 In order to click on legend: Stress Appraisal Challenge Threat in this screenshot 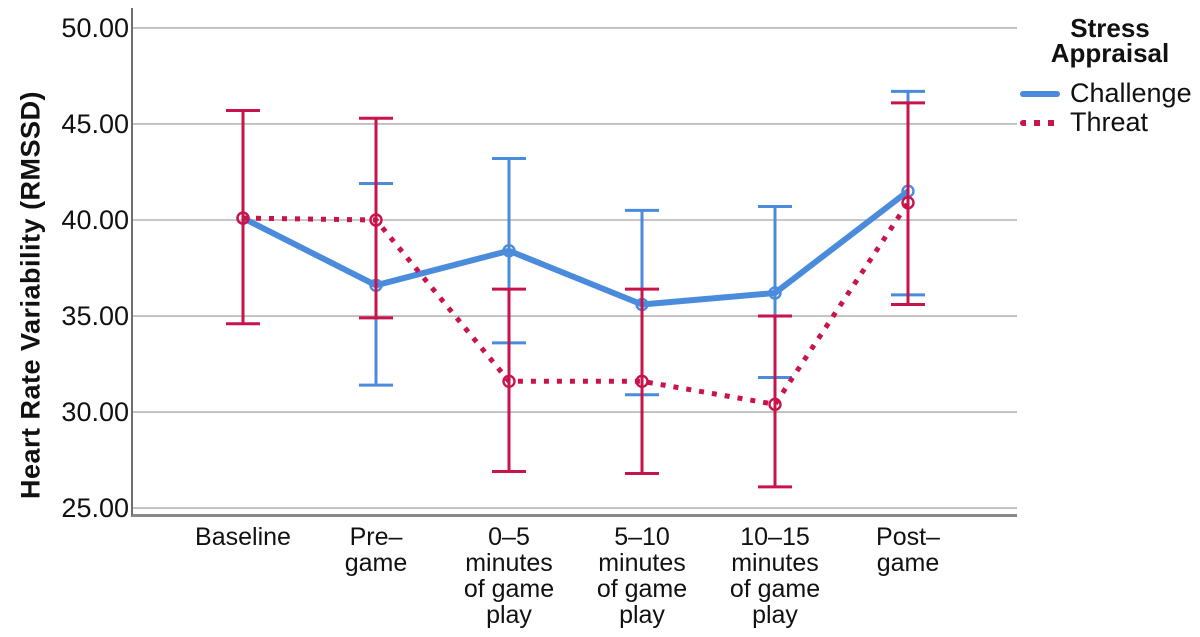, I will do `click(1110, 75)`.